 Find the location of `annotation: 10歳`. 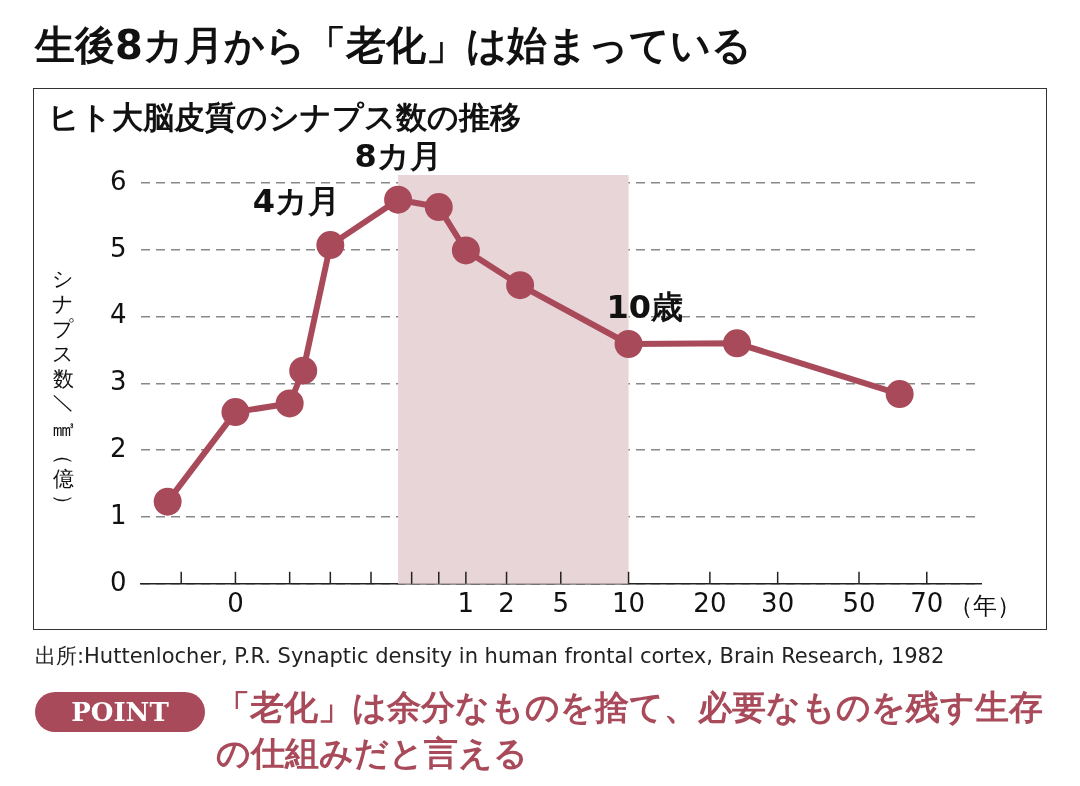

annotation: 10歳 is located at coordinates (645, 307).